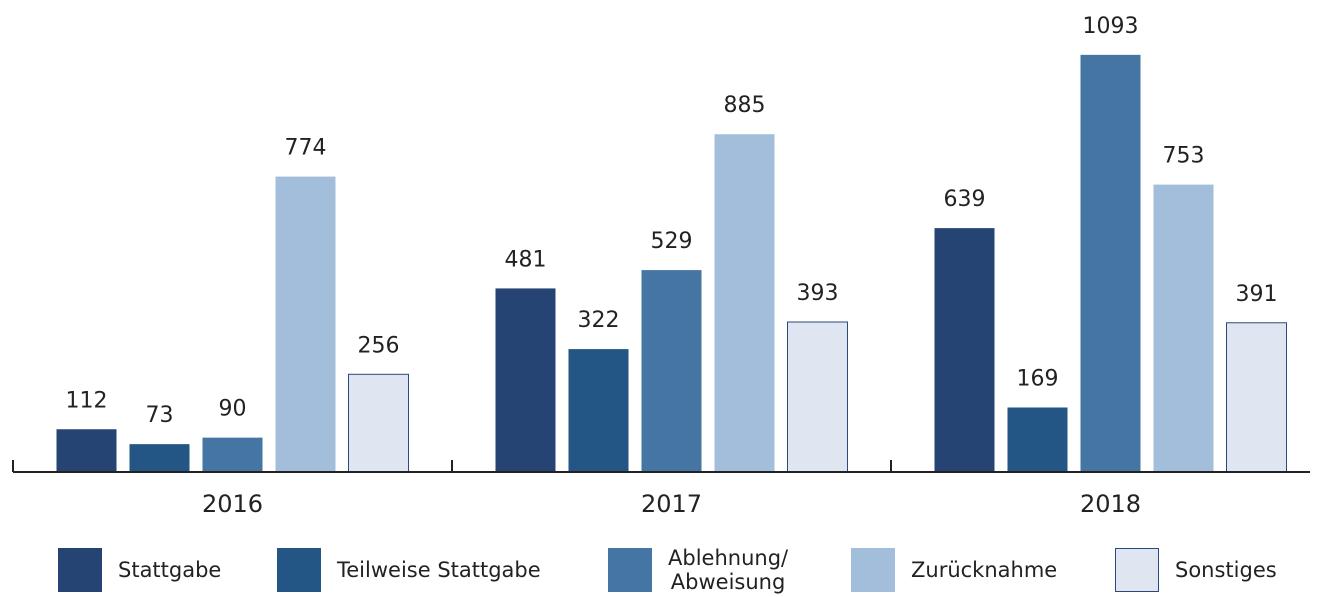 The width and height of the screenshot is (1322, 597). I want to click on legend-label: Stattgabe, so click(170, 570).